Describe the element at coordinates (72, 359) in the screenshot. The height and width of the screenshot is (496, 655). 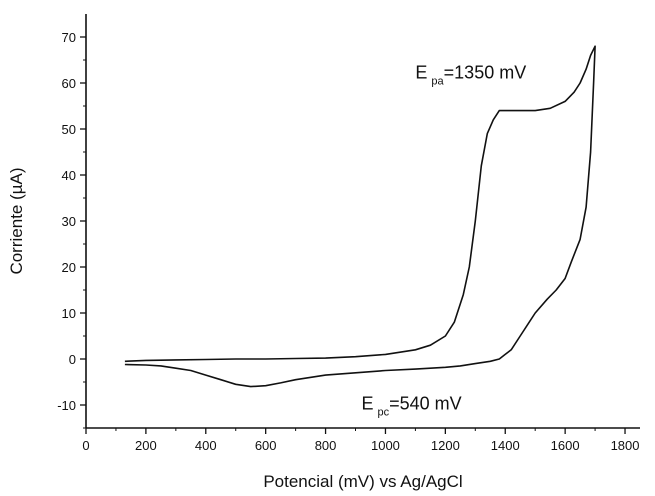
I see `y-tick-label-0: 0` at that location.